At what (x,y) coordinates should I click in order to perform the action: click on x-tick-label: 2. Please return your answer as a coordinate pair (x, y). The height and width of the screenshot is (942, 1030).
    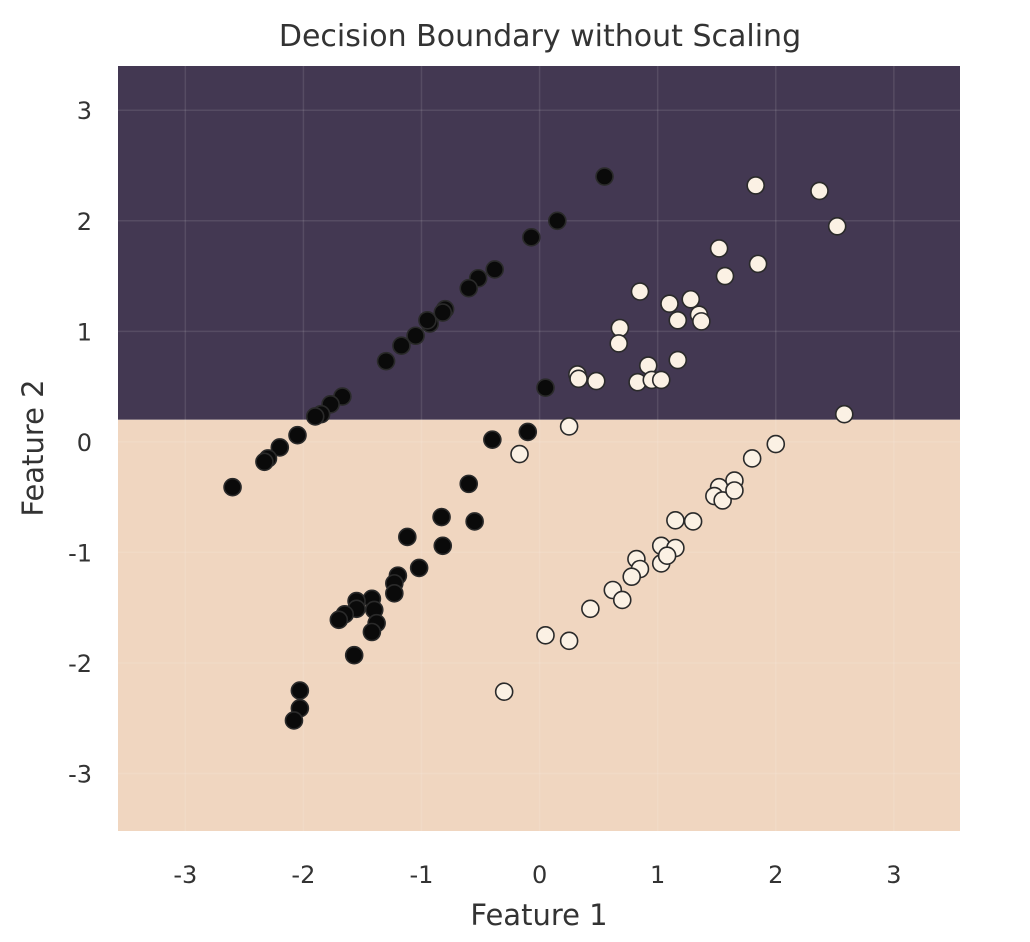
    Looking at the image, I should click on (775, 875).